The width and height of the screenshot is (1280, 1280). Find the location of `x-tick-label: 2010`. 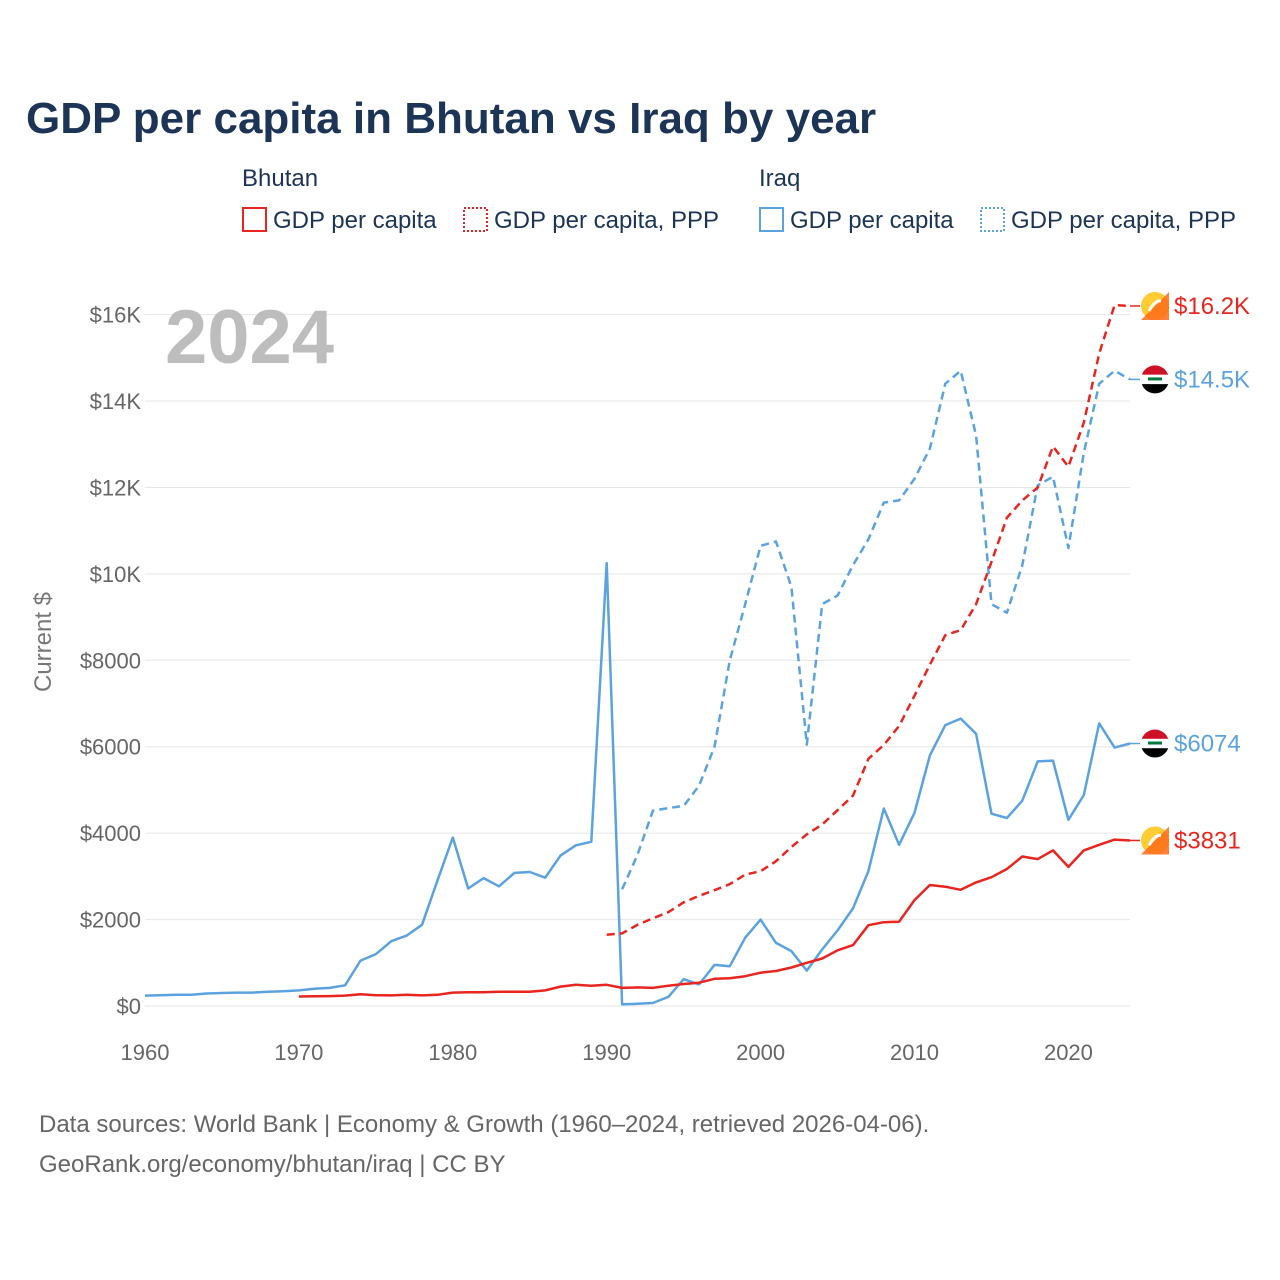

x-tick-label: 2010 is located at coordinates (914, 1052).